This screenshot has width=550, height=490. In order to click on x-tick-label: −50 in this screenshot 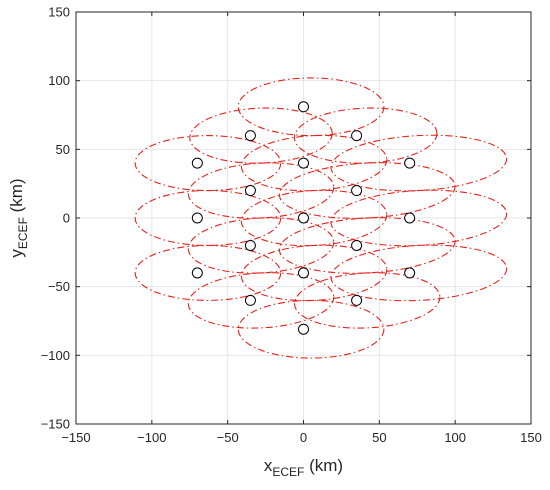, I will do `click(228, 437)`.